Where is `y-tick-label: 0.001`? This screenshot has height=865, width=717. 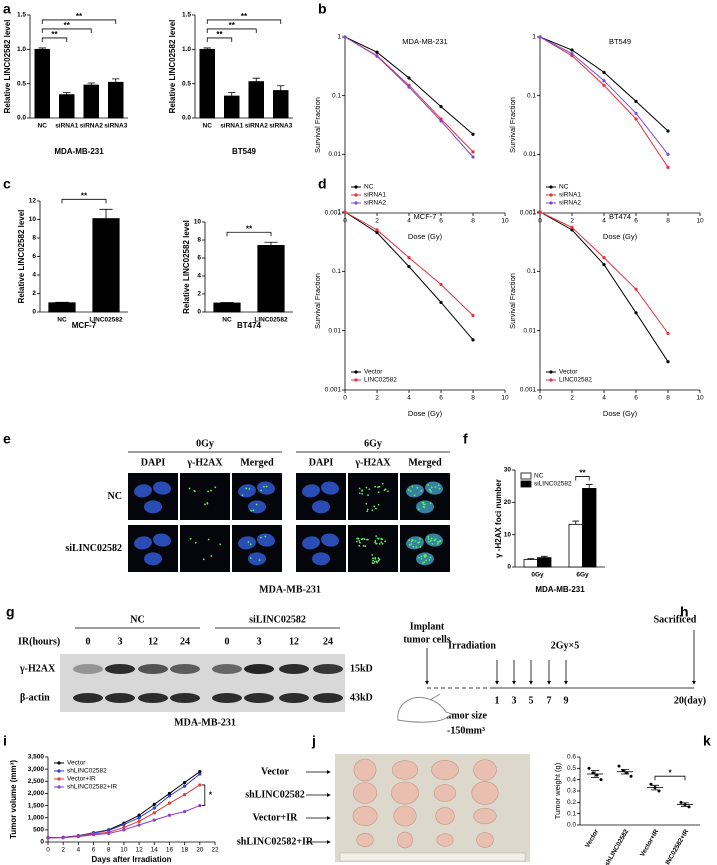
y-tick-label: 0.001 is located at coordinates (333, 213).